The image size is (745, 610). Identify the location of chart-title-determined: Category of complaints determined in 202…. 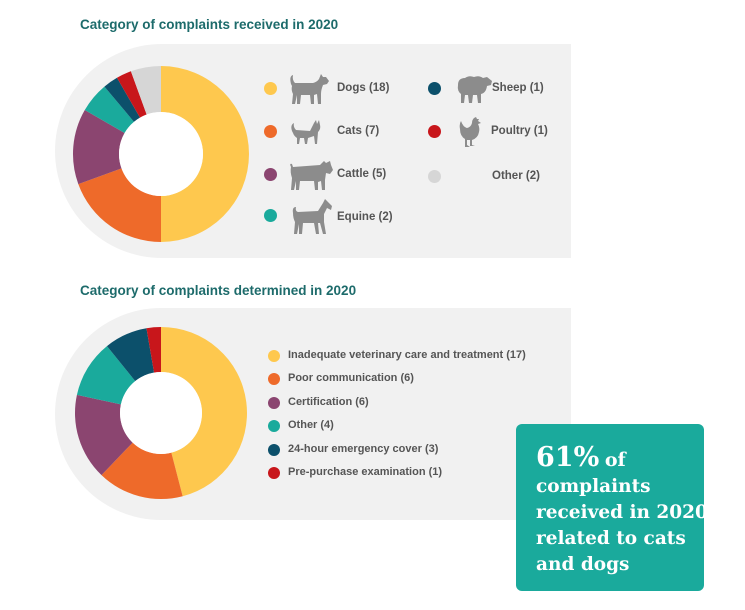
(218, 290).